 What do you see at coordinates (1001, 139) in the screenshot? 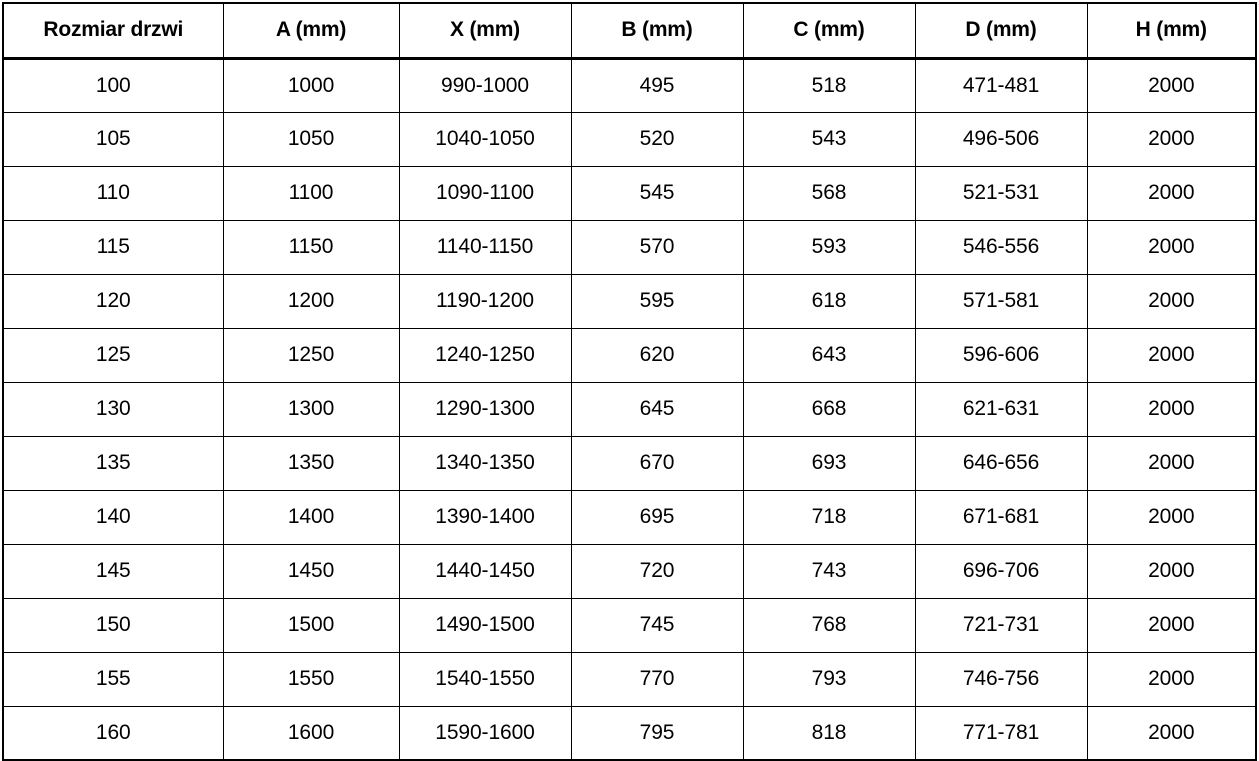
I see `cell-d: 496-506` at bounding box center [1001, 139].